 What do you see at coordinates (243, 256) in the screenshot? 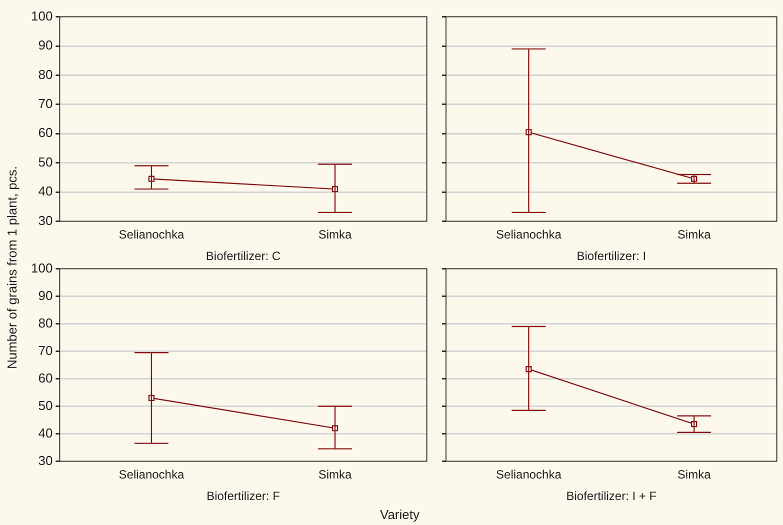
I see `x-axis-title: Biofertilizer: C` at bounding box center [243, 256].